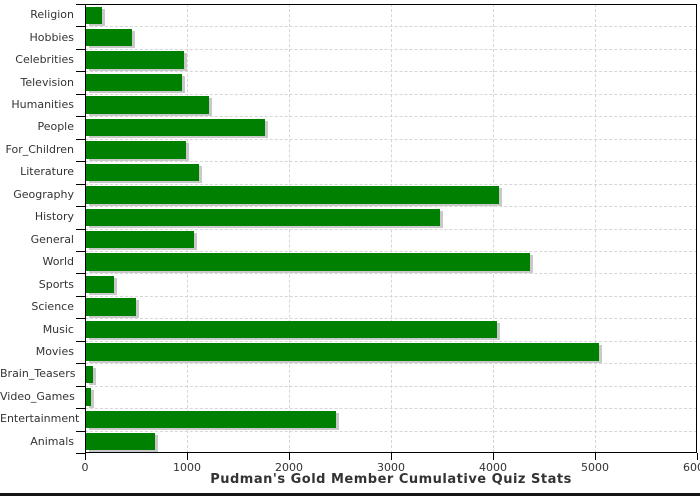 This screenshot has width=700, height=500. What do you see at coordinates (43, 194) in the screenshot?
I see `category-label: Geography` at bounding box center [43, 194].